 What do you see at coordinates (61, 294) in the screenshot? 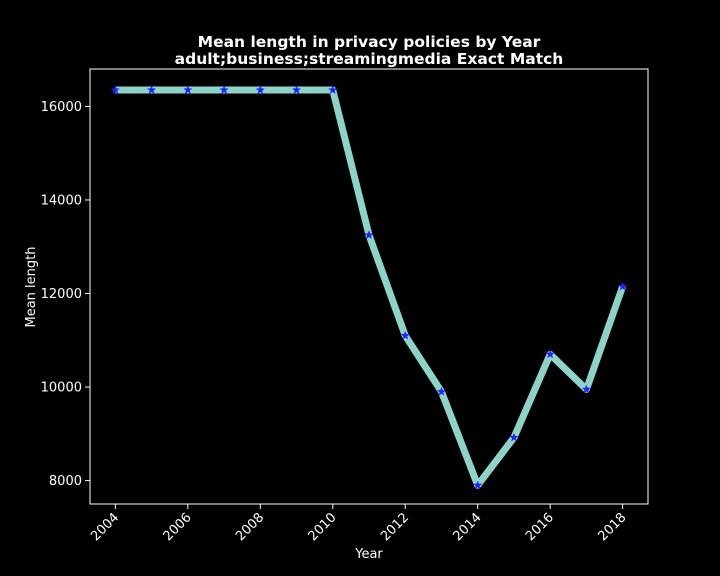
I see `y-tick-label: 12000` at bounding box center [61, 294].